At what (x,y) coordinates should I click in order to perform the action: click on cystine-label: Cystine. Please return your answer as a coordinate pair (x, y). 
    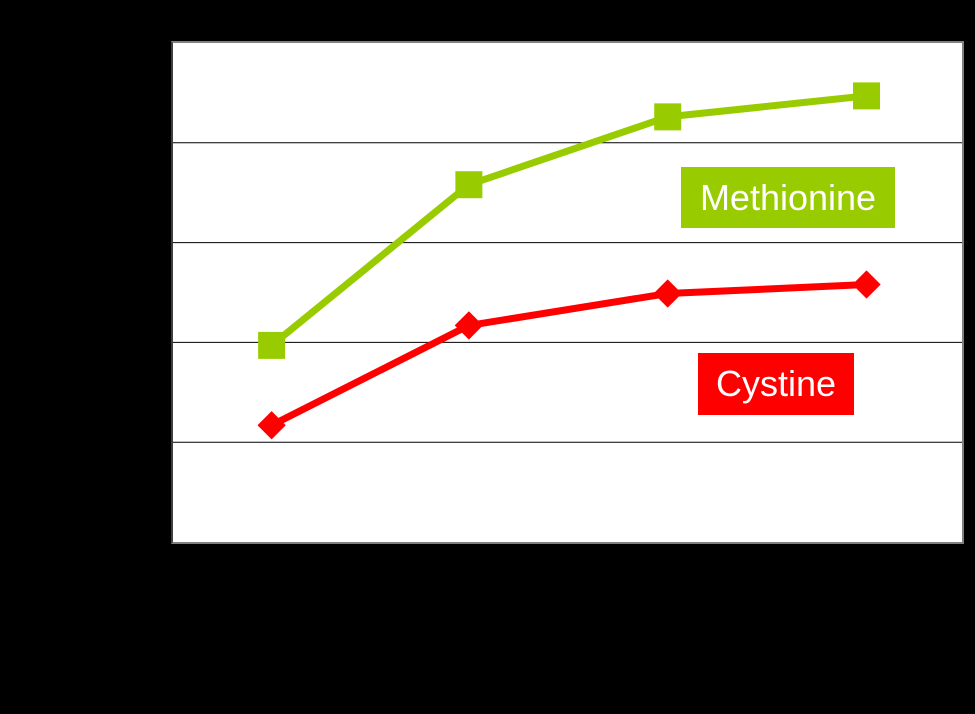
    Looking at the image, I should click on (776, 384).